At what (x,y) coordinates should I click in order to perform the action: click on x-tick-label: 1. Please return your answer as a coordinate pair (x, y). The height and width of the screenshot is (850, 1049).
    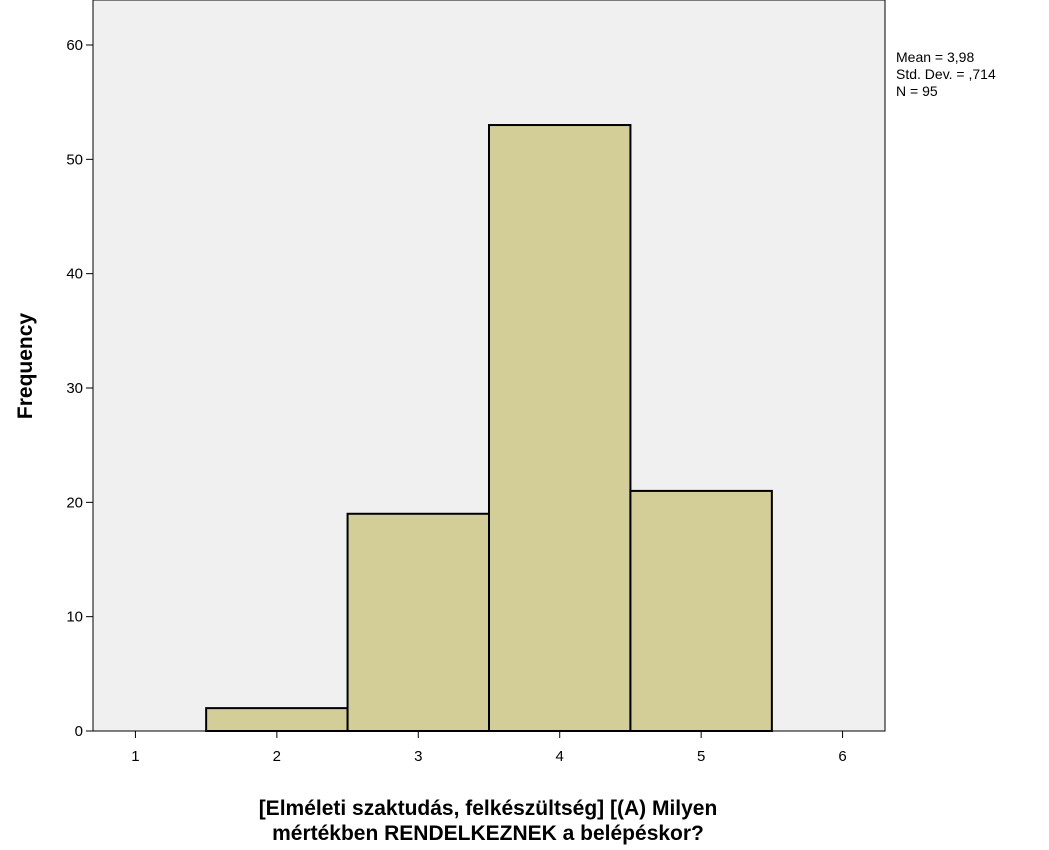
    Looking at the image, I should click on (135, 756).